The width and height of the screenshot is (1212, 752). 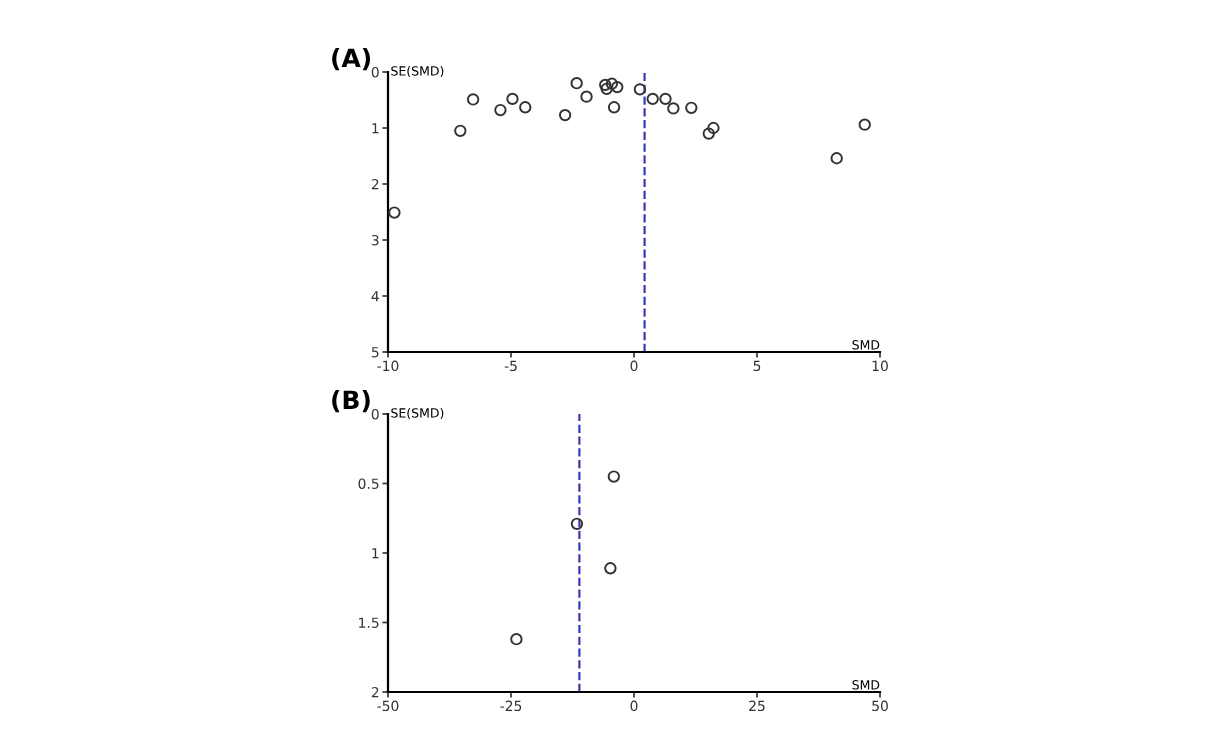 What do you see at coordinates (351, 401) in the screenshot?
I see `chart-title: (B)` at bounding box center [351, 401].